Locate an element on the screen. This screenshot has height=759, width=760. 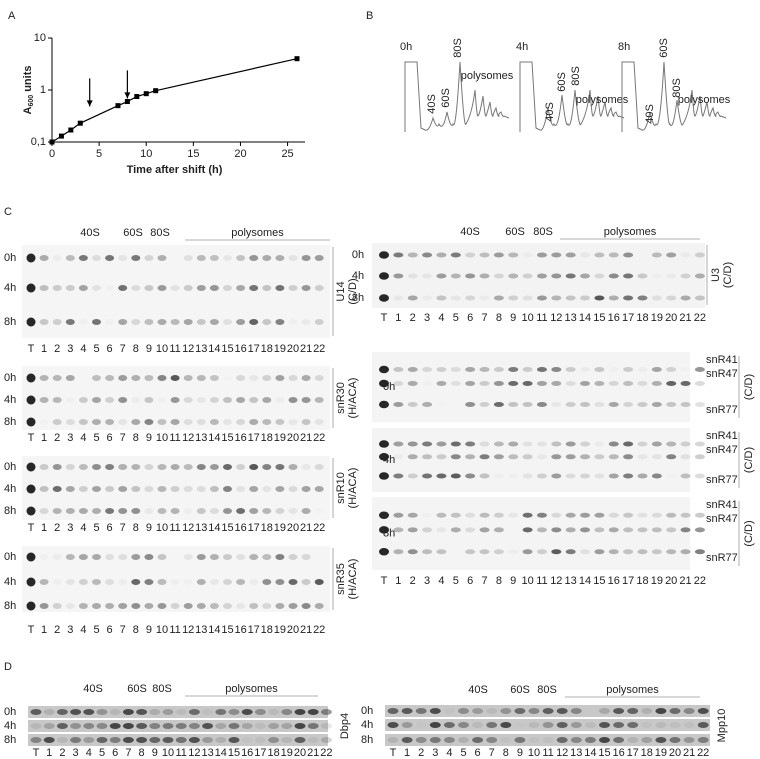
lane-label: 14 is located at coordinates (585, 318).